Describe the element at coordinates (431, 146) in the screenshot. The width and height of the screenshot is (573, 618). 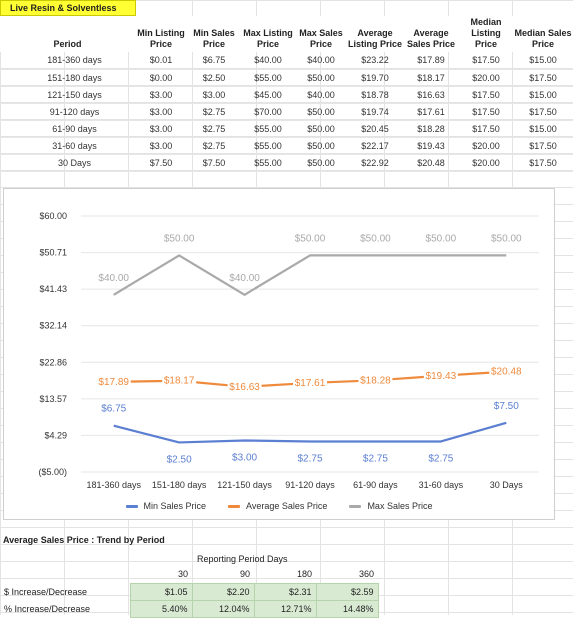
I see `cell-average-sales-price: $19.43` at that location.